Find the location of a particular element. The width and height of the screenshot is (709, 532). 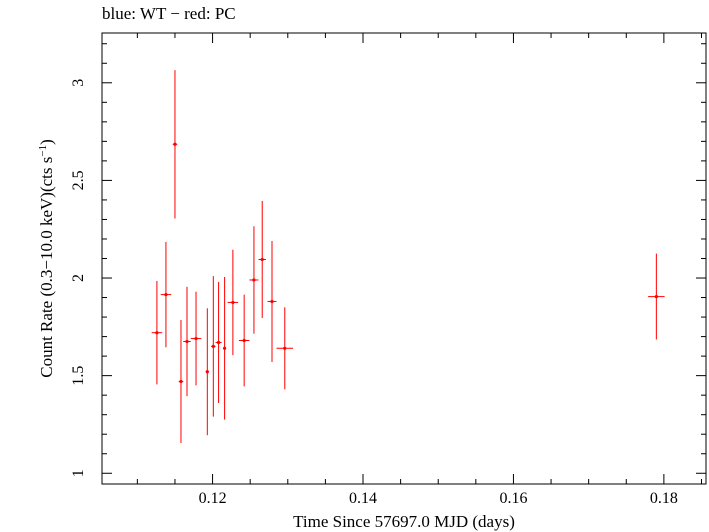

y-axis-label: Count Rate (0.3−10.0 keV)(cts s−1) is located at coordinates (46, 258).